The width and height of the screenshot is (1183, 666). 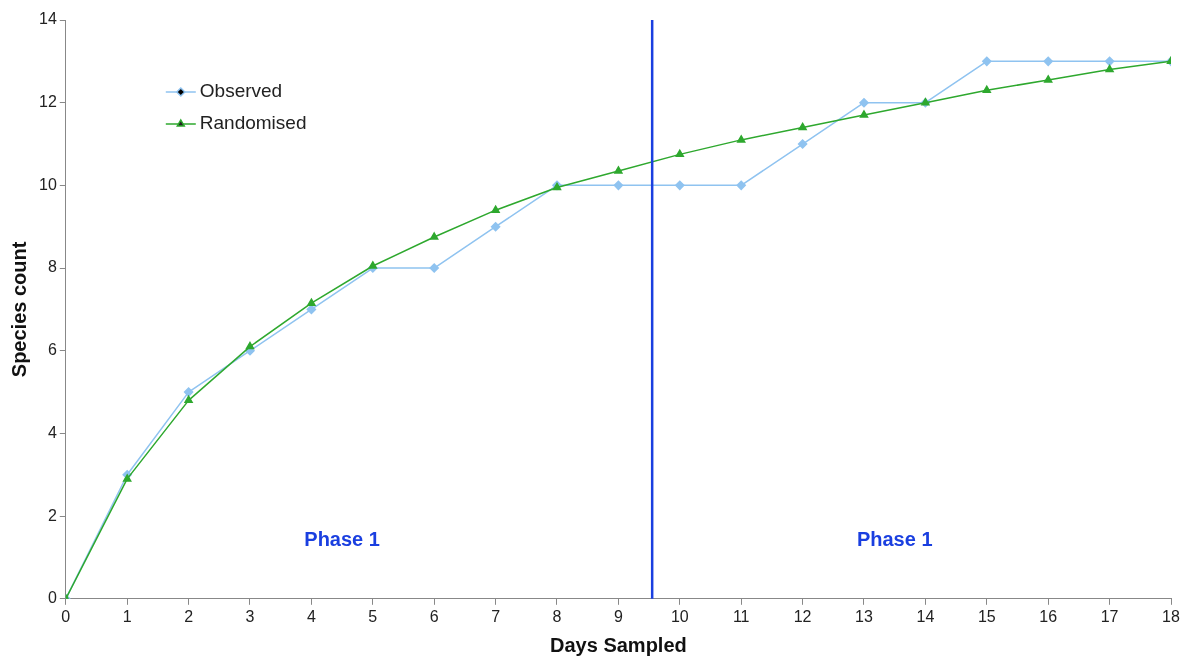 What do you see at coordinates (311, 616) in the screenshot?
I see `x-tick-label: 4` at bounding box center [311, 616].